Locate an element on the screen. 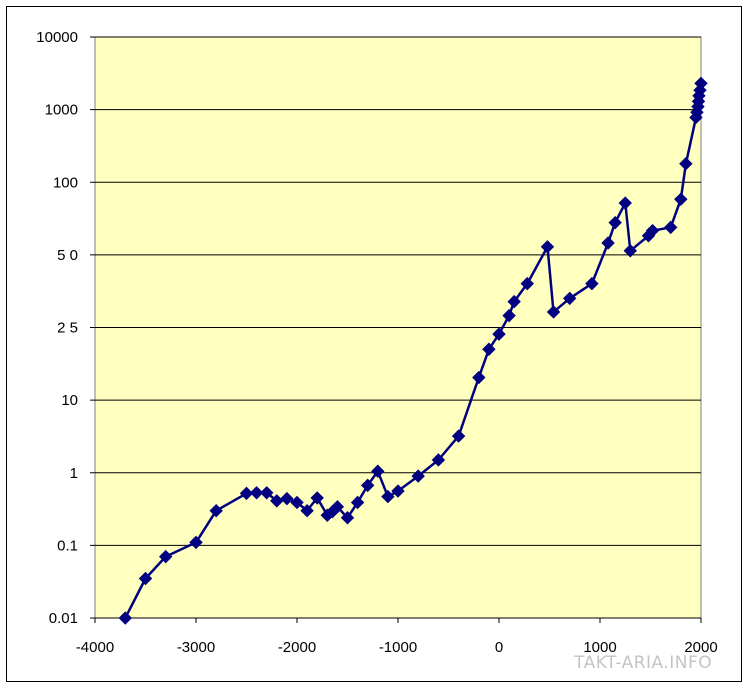 The image size is (750, 689). x-tick-label: 2000 is located at coordinates (700, 647).